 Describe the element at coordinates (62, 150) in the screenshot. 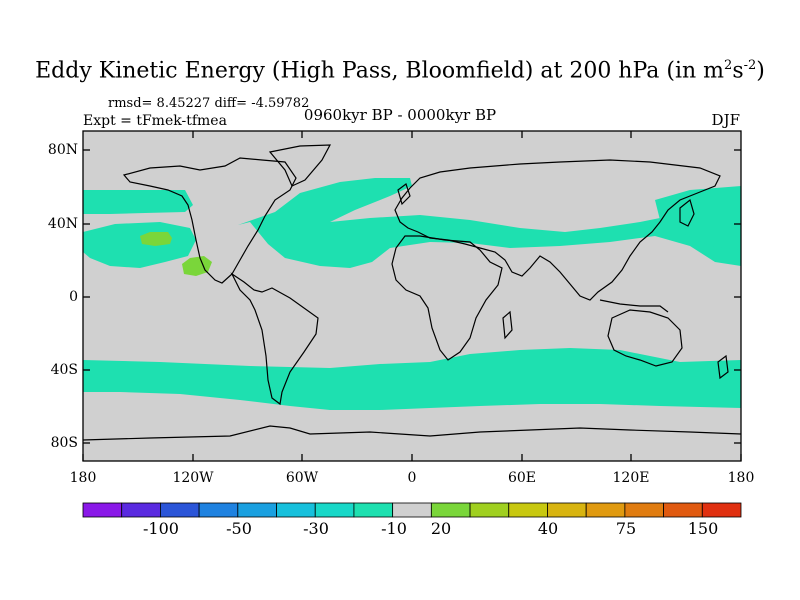

I see `y-label-80n: 80N` at that location.